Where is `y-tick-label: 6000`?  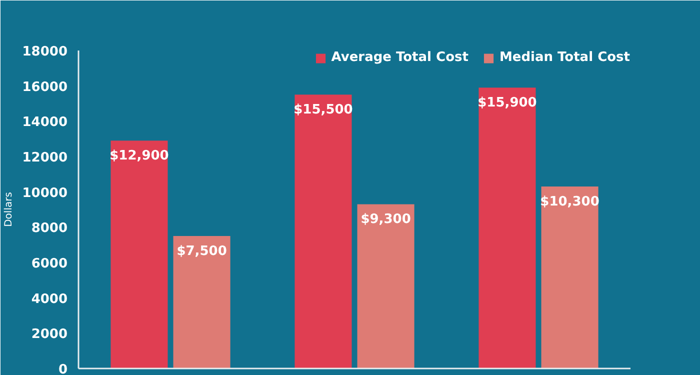 y-tick-label: 6000 is located at coordinates (49, 264).